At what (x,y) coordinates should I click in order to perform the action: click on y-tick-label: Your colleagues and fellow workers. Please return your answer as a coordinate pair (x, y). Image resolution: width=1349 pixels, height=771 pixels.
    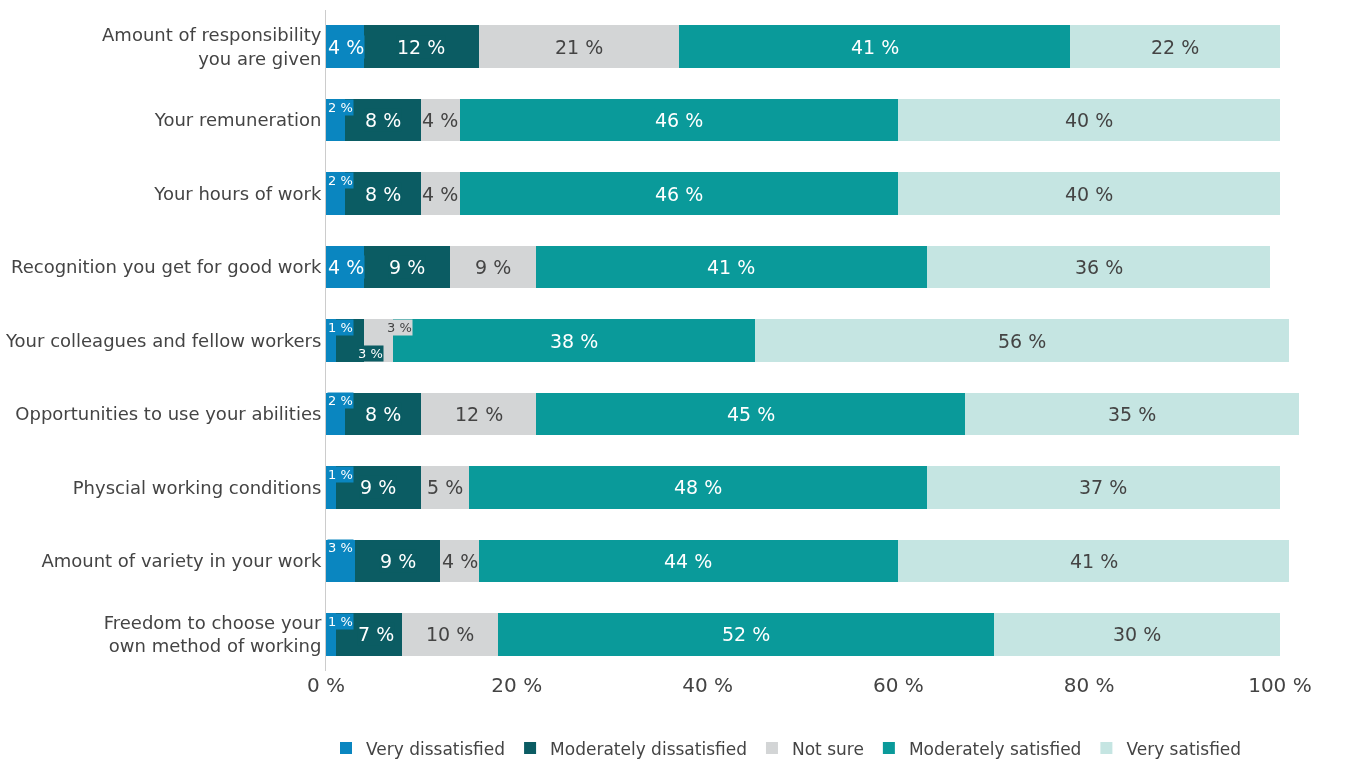
    Looking at the image, I should click on (163, 340).